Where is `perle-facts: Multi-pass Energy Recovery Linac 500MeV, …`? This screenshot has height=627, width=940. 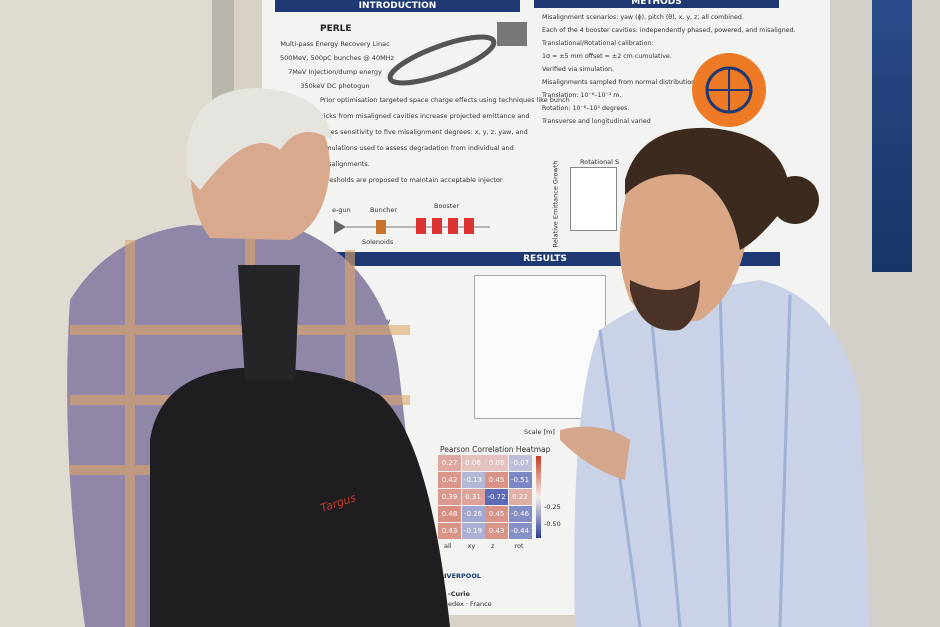 perle-facts: Multi-pass Energy Recovery Linac 500MeV, … is located at coordinates (337, 68).